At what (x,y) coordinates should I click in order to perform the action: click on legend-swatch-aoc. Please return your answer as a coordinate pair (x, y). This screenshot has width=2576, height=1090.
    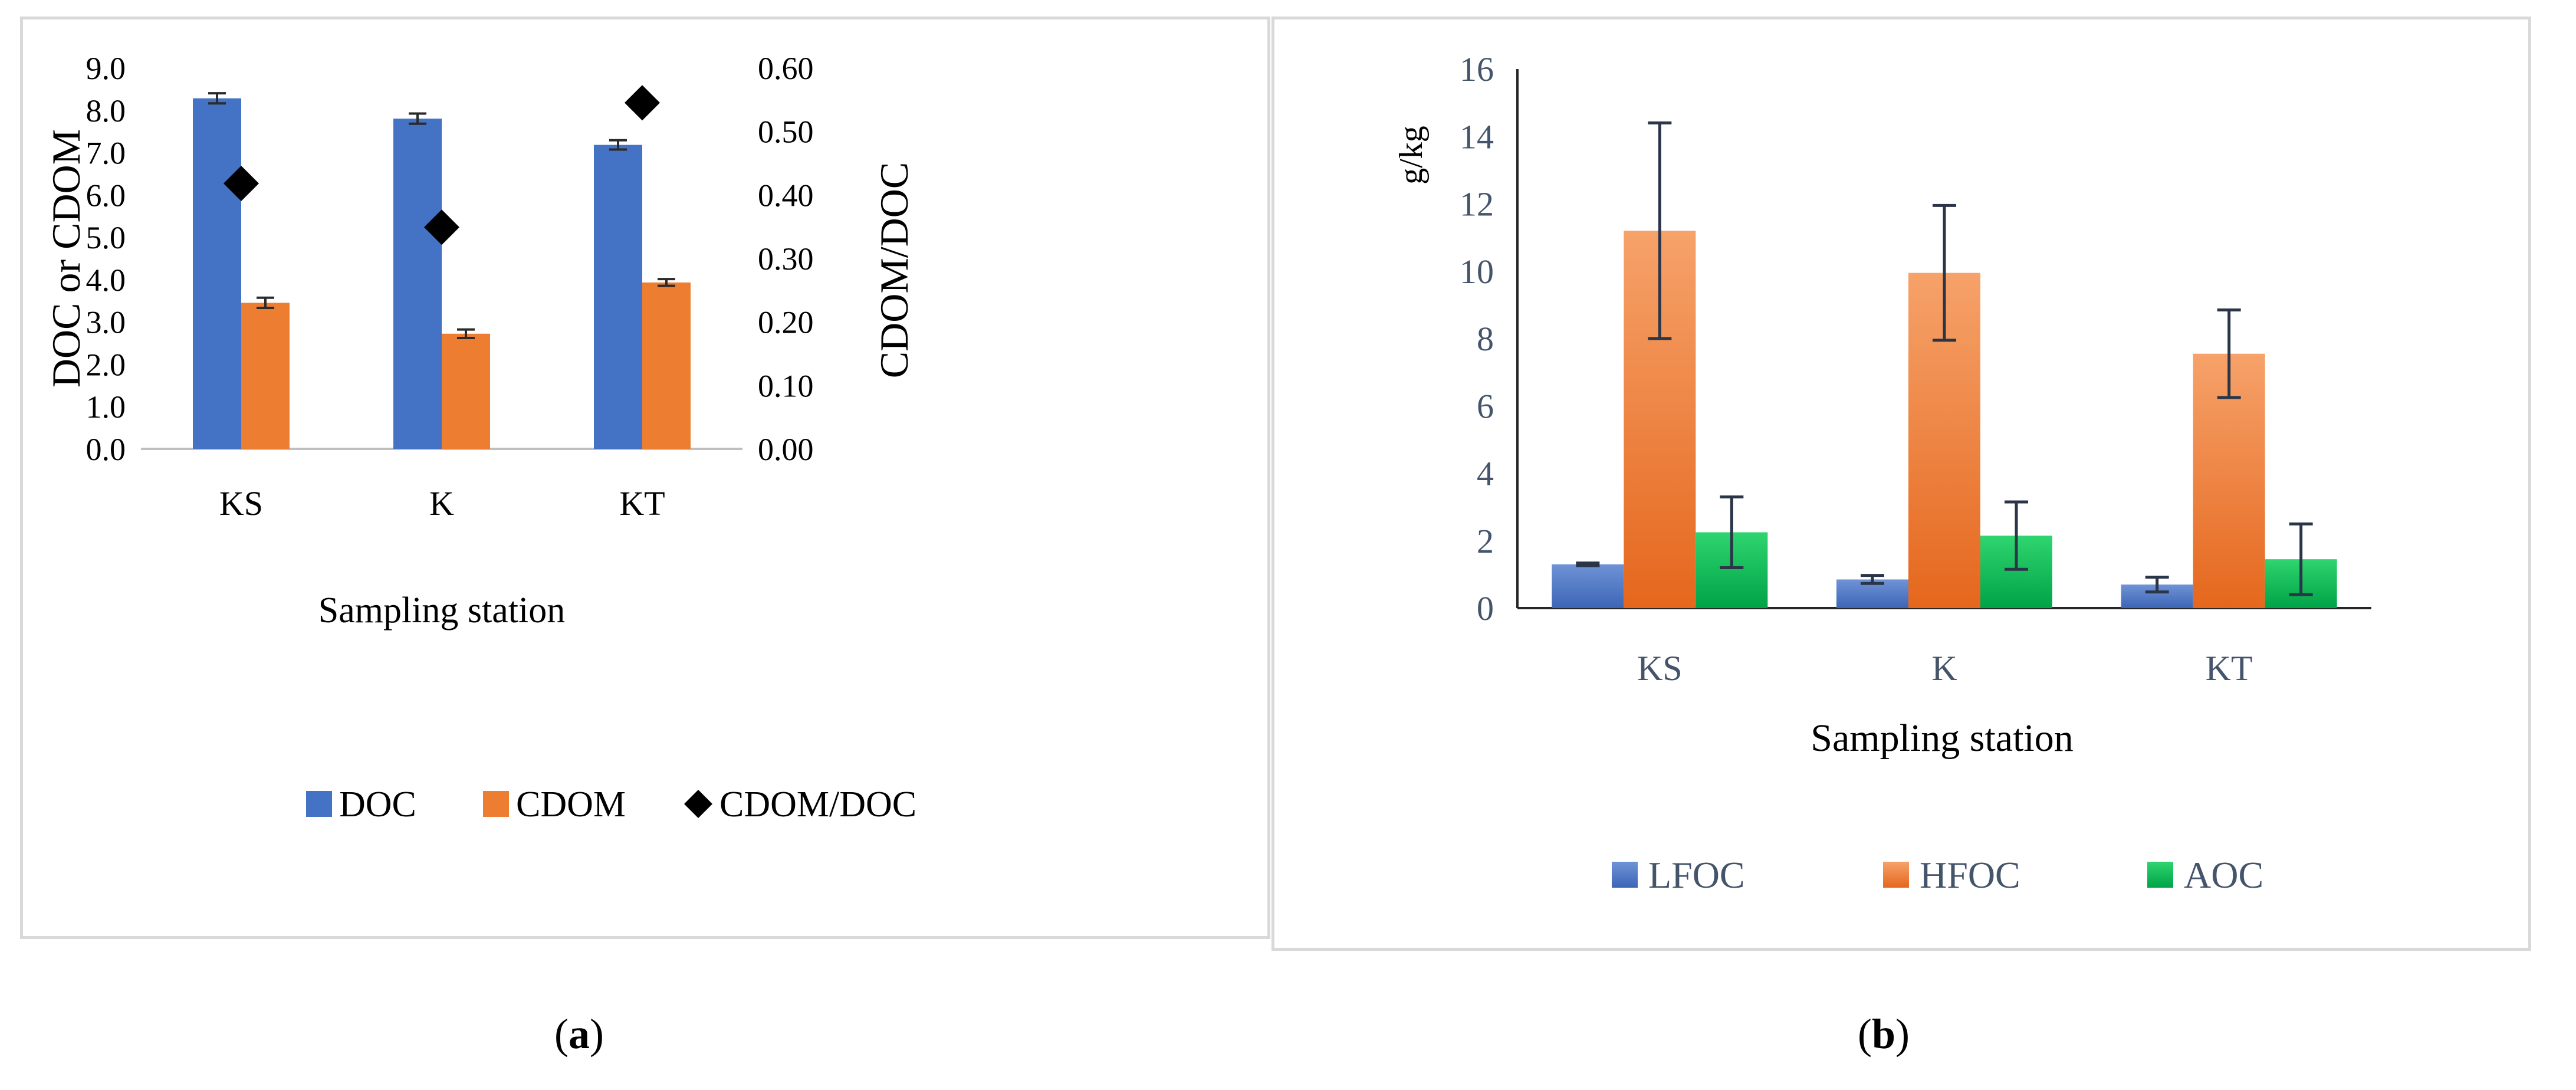
    Looking at the image, I should click on (2160, 875).